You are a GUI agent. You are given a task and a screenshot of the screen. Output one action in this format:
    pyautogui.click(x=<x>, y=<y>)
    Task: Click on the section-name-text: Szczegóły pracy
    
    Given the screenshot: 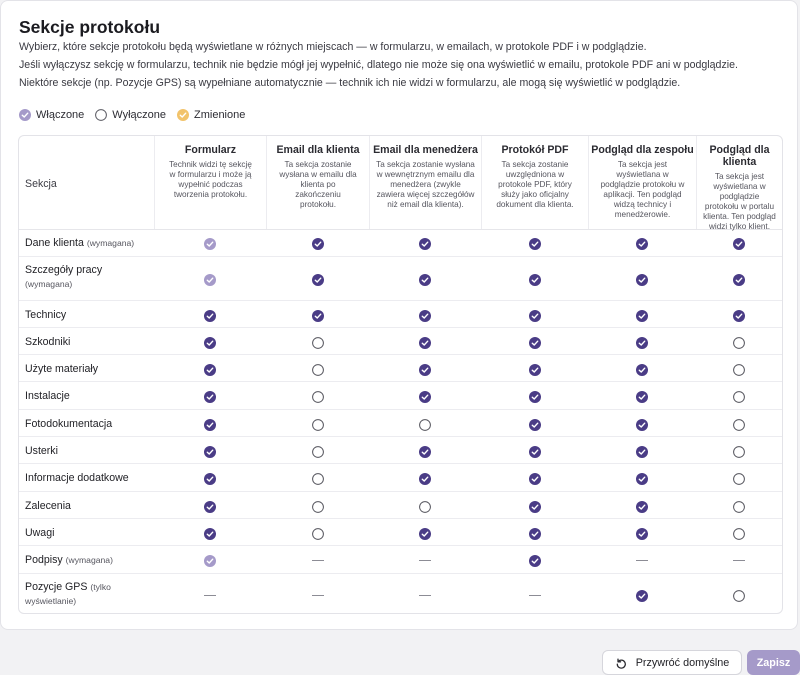 What is the action you would take?
    pyautogui.click(x=64, y=270)
    